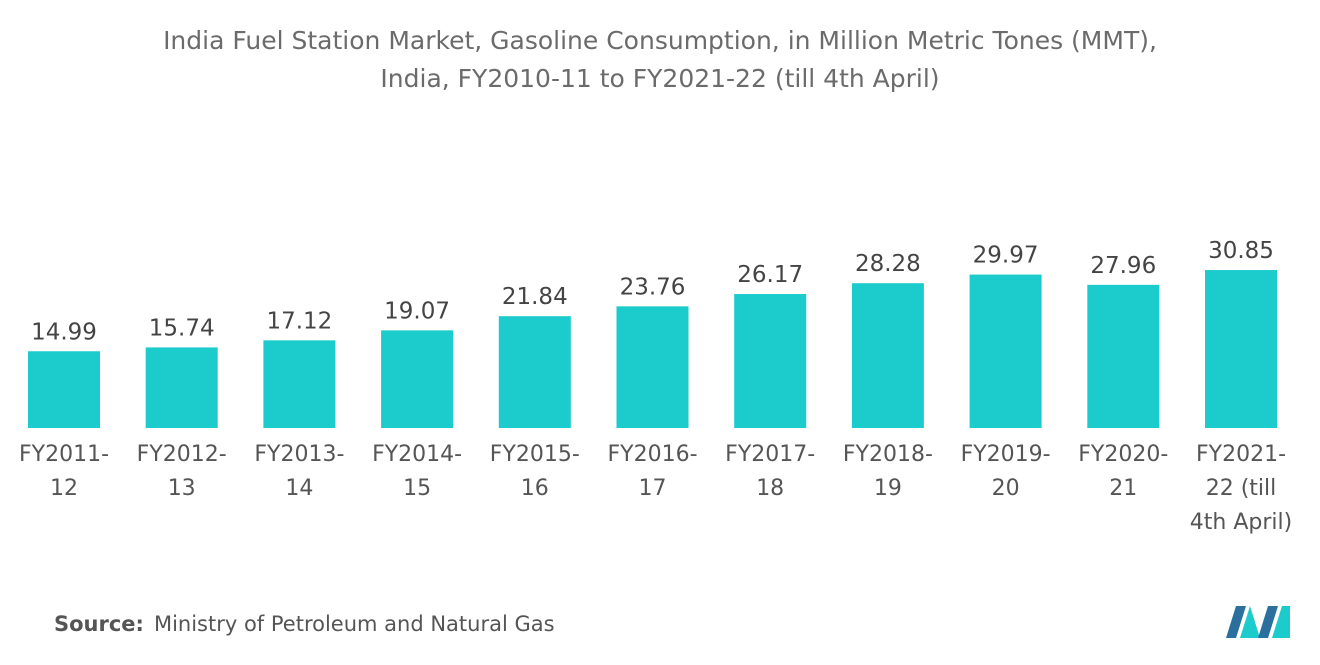  Describe the element at coordinates (1123, 471) in the screenshot. I see `x-tick-label: FY2020-21` at that location.